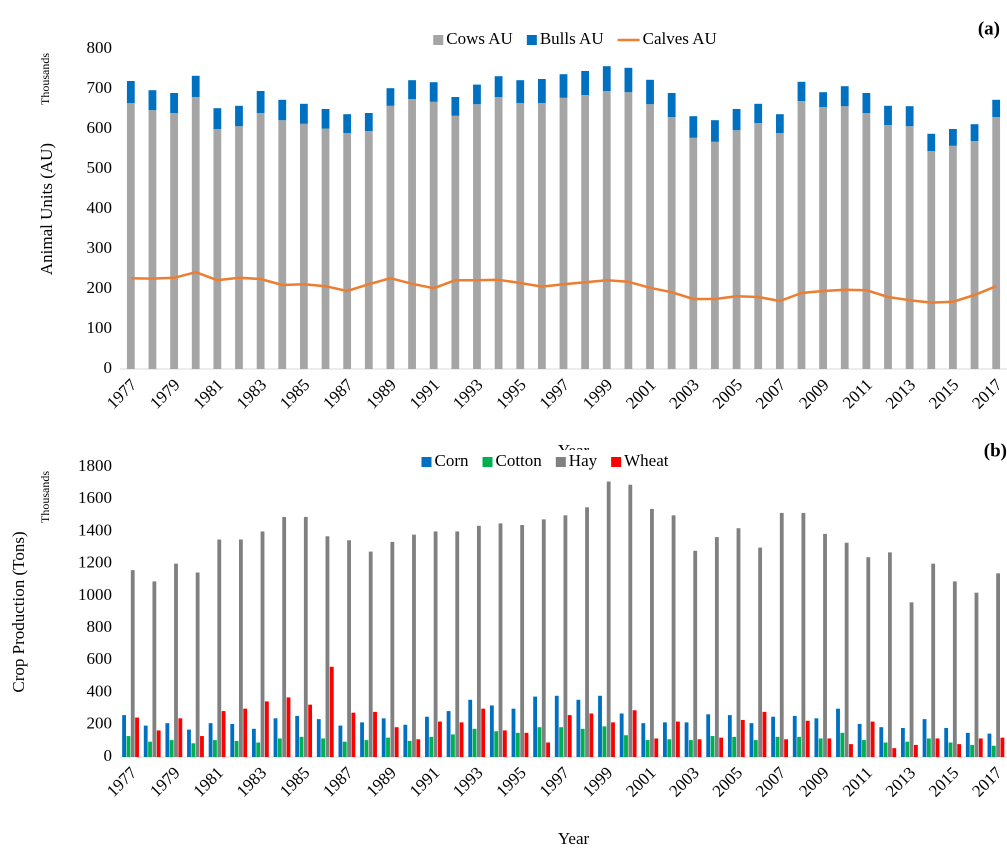 The width and height of the screenshot is (1007, 850). I want to click on legend-label: Hay, so click(583, 460).